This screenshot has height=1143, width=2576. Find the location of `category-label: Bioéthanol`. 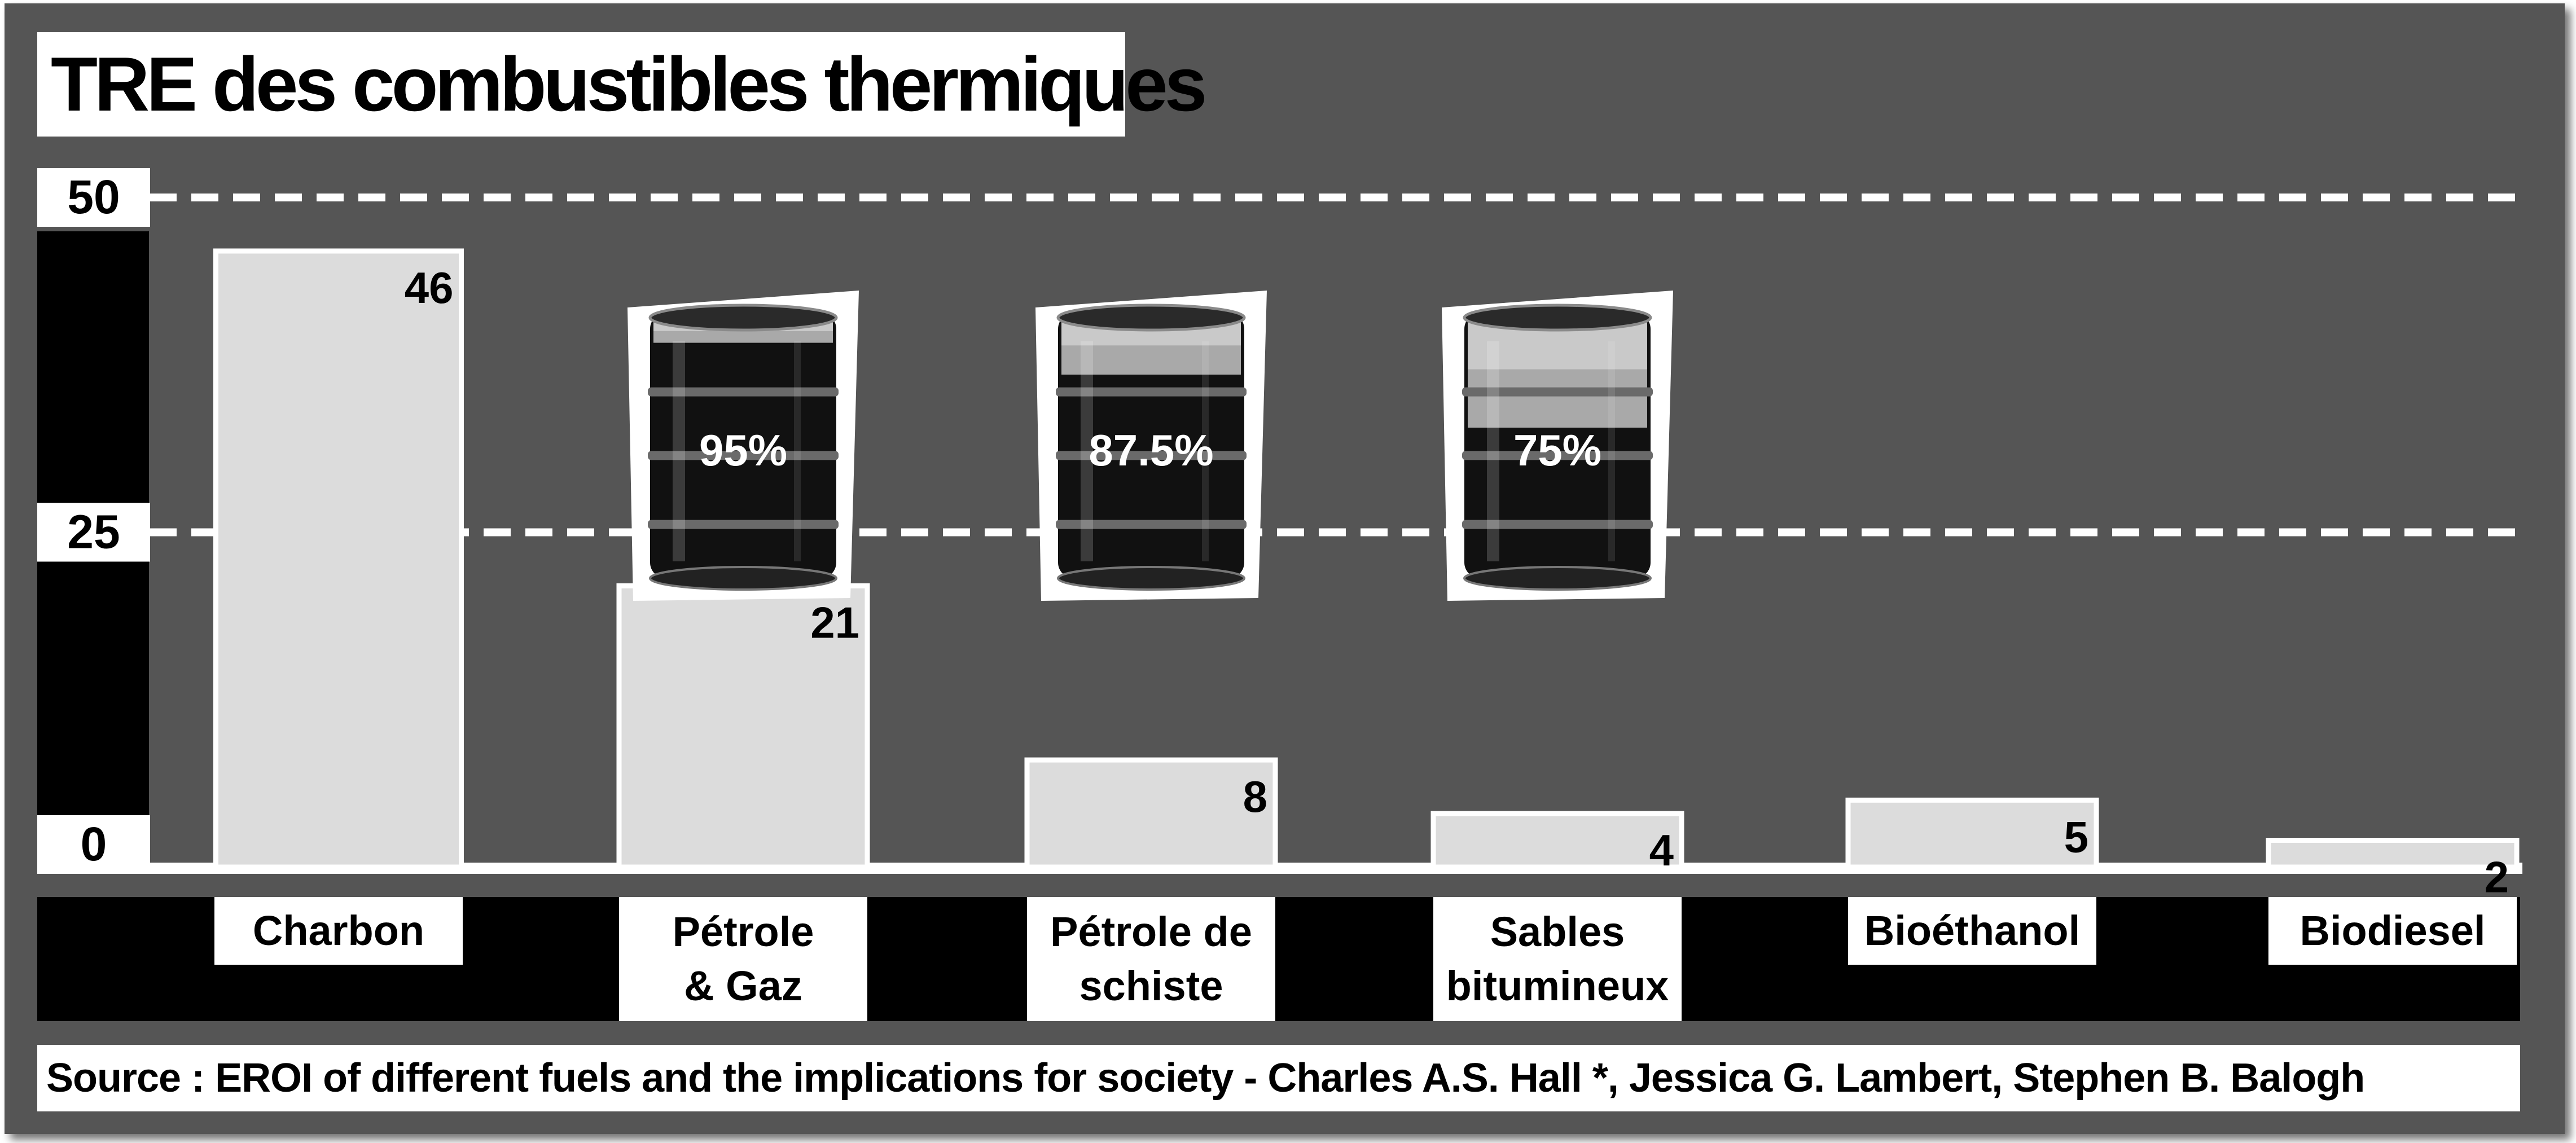

category-label: Bioéthanol is located at coordinates (1972, 931).